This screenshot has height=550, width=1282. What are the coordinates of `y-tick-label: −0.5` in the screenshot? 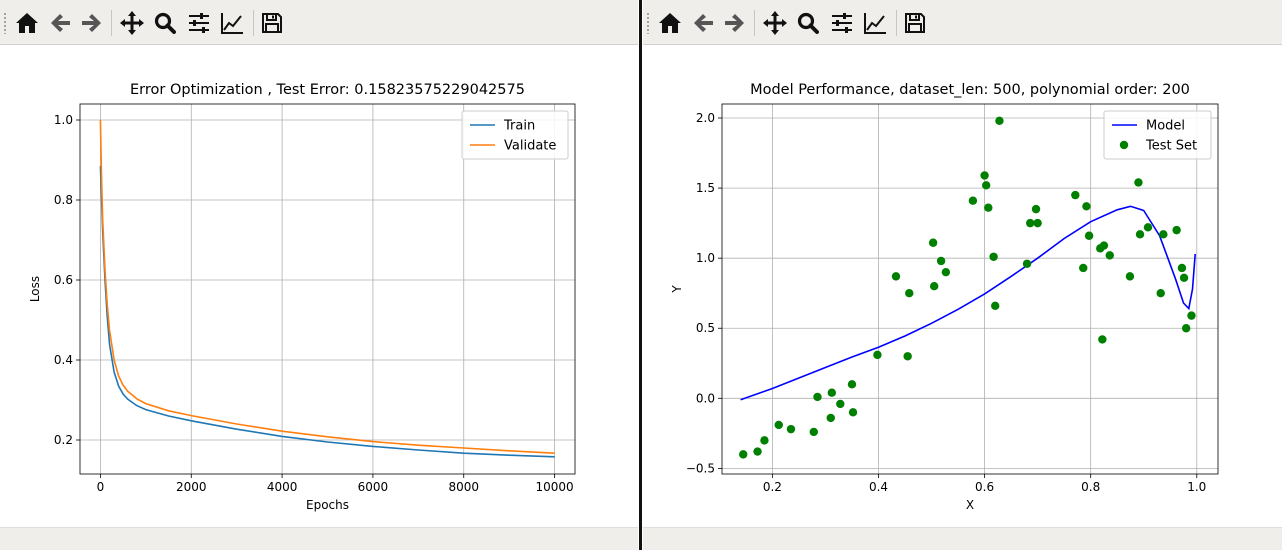 It's located at (700, 468).